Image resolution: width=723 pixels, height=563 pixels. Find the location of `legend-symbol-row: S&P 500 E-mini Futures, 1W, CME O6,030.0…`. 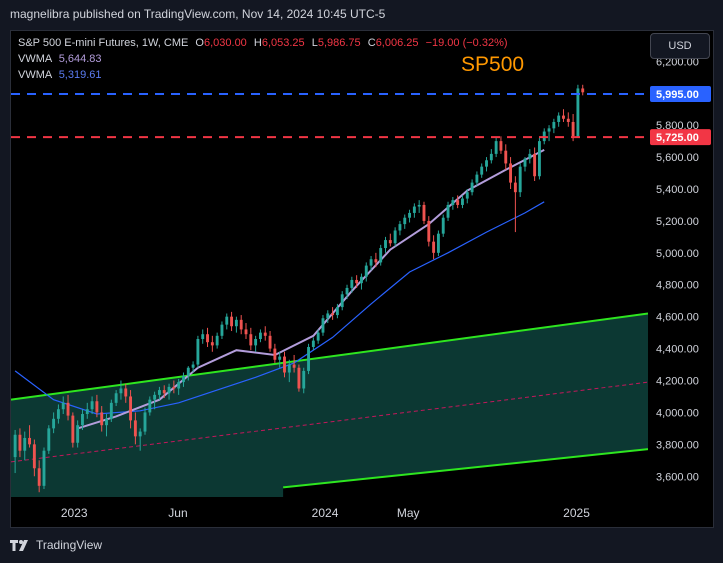

legend-symbol-row: S&P 500 E-mini Futures, 1W, CME O6,030.0… is located at coordinates (263, 43).